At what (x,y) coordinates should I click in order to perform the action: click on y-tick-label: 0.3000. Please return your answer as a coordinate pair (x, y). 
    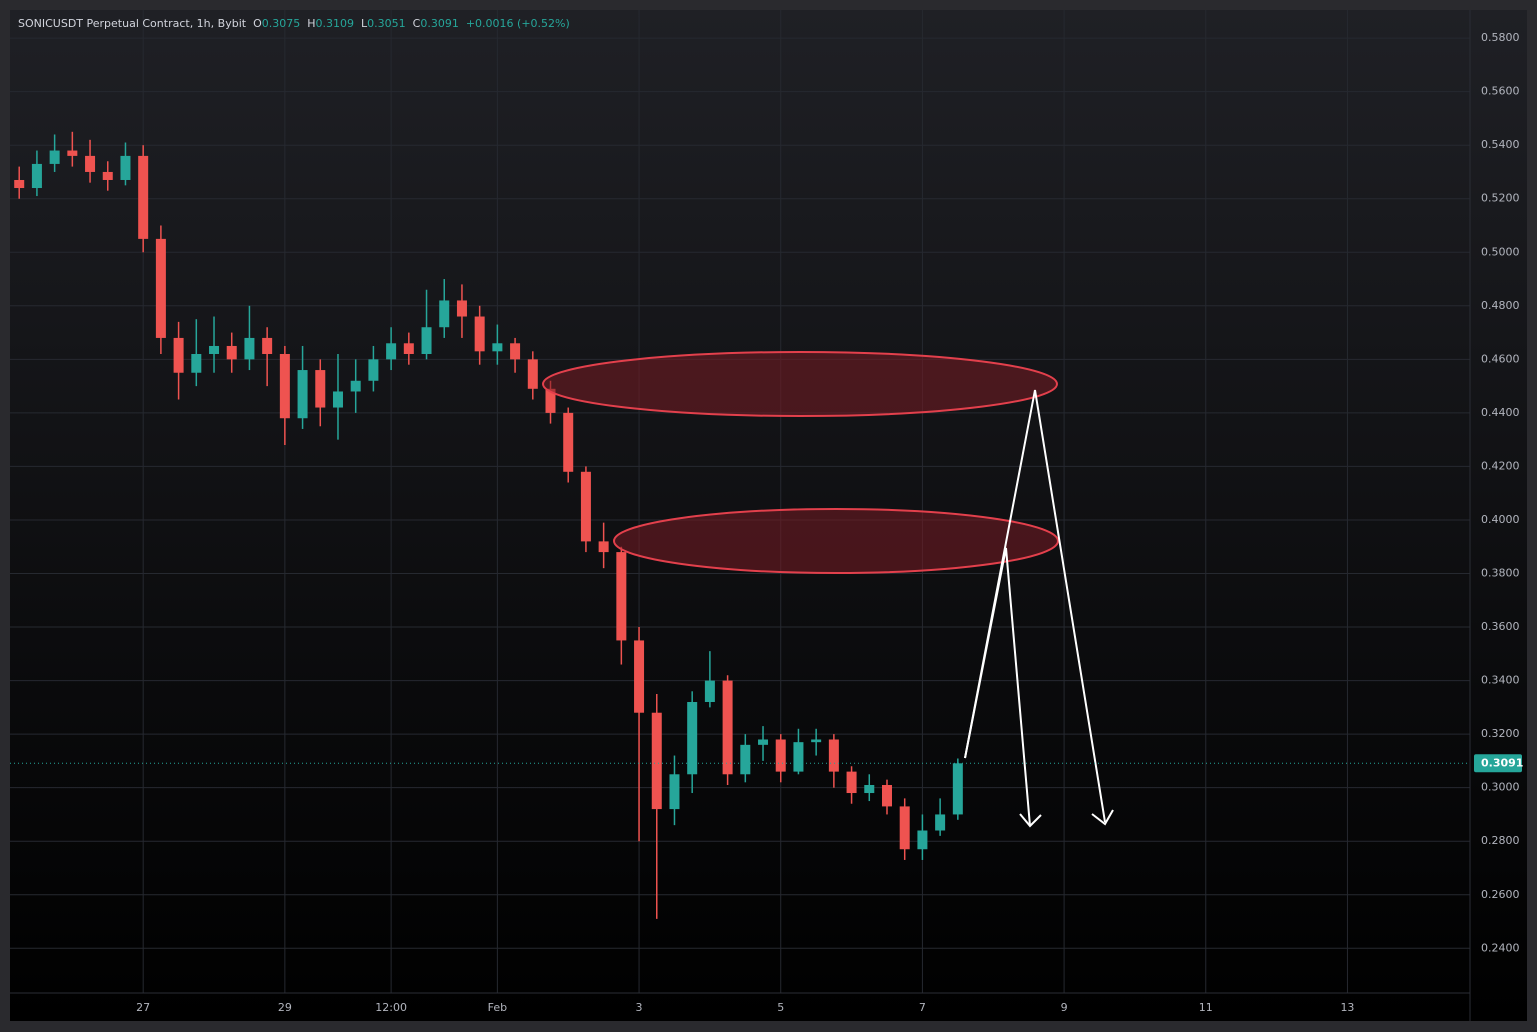
    Looking at the image, I should click on (1500, 787).